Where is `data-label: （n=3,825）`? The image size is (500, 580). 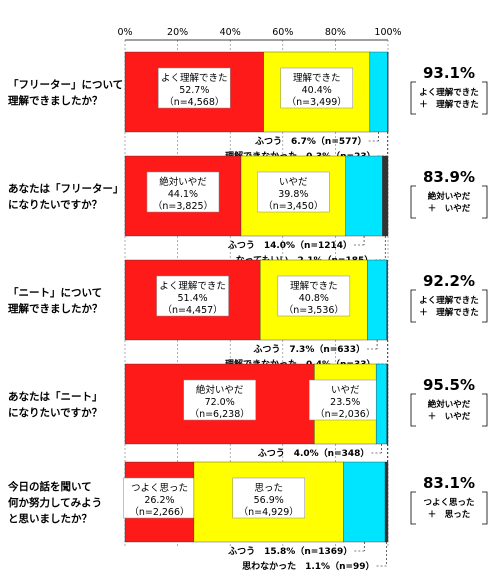 data-label: （n=3,825） is located at coordinates (183, 206).